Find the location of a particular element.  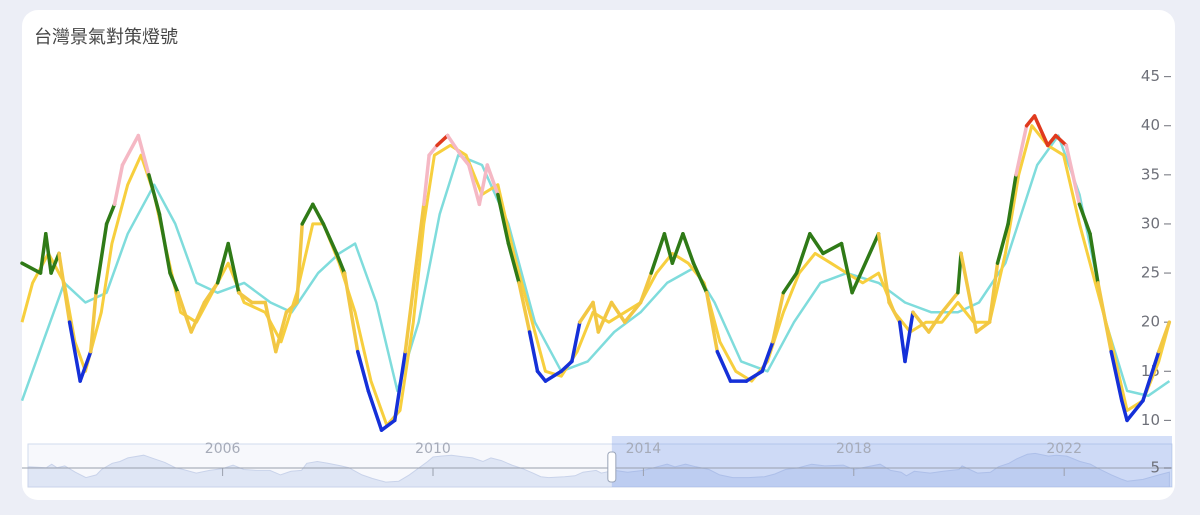

y-tick-label: 25 is located at coordinates (1150, 273).